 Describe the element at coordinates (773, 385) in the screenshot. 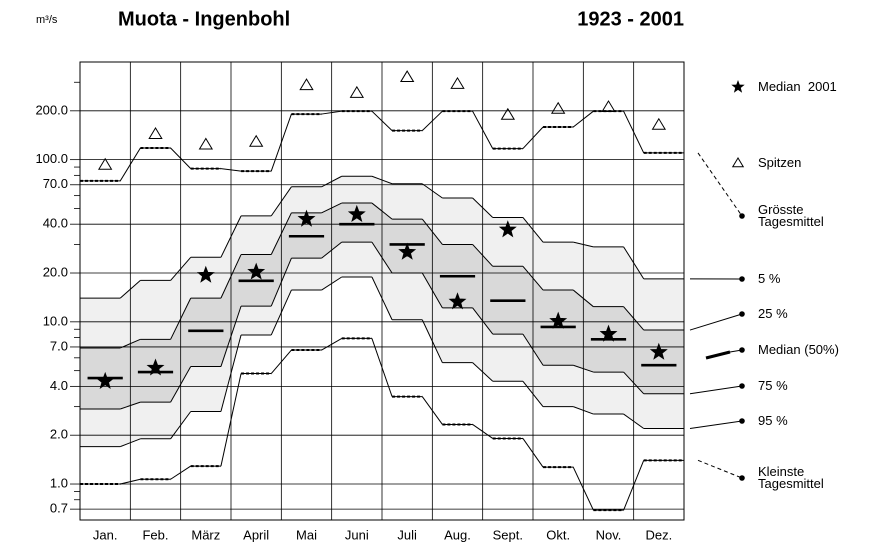

I see `legend-label: 75 %` at that location.